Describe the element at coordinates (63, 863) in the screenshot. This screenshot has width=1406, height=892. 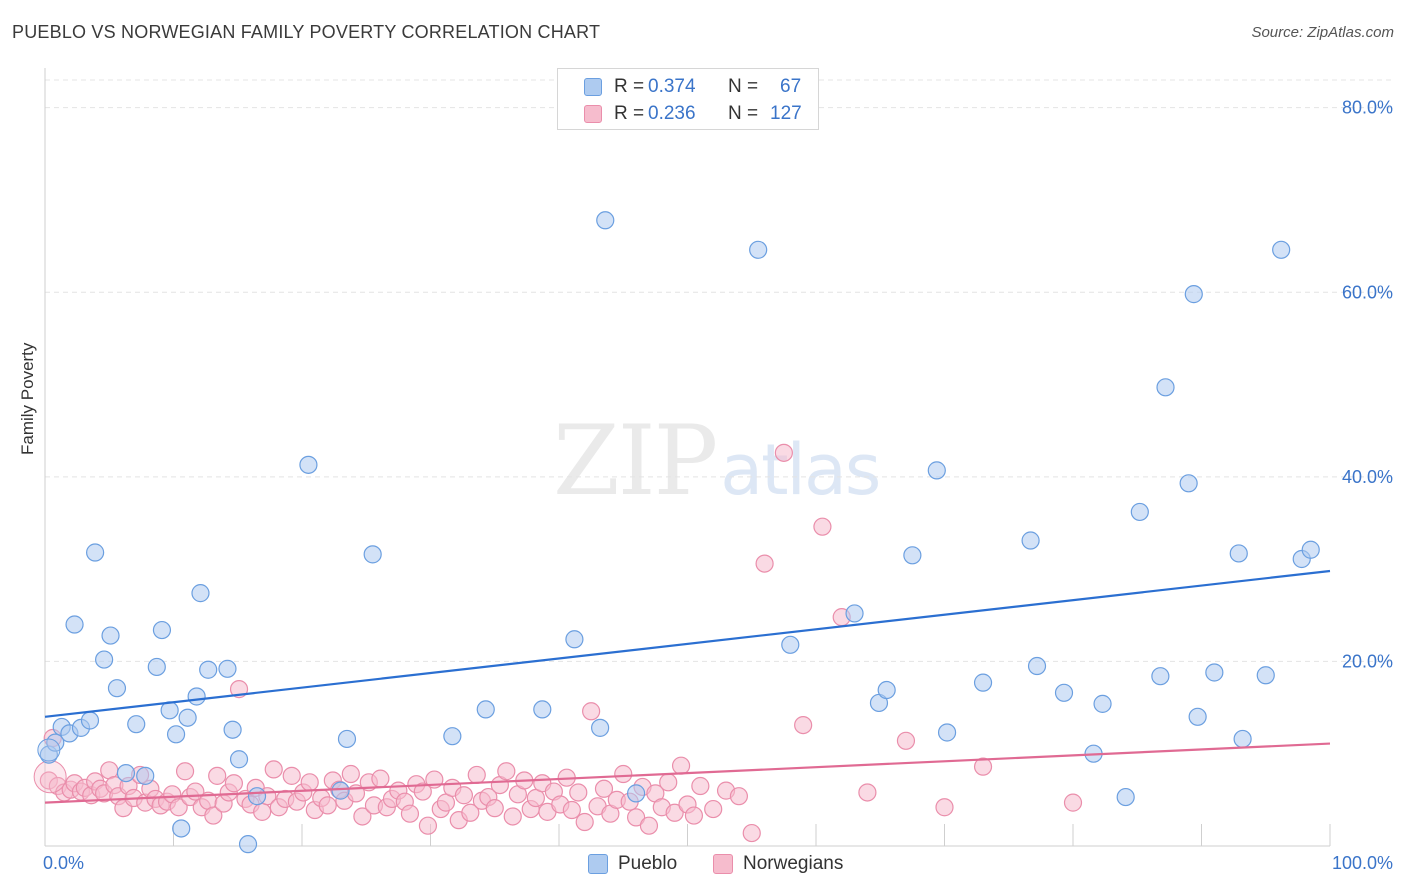
I see `x-tick-label: 0.0%` at that location.